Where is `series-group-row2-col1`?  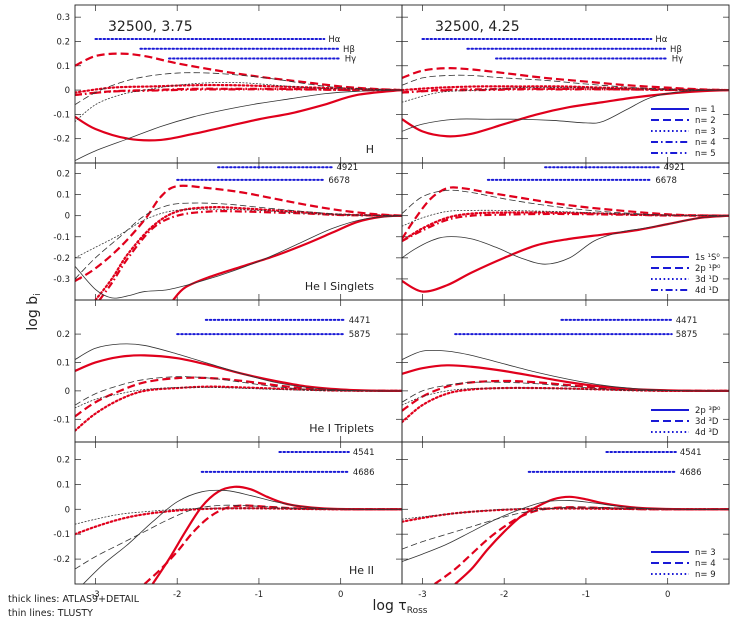 series-group-row2-col1 is located at coordinates (565, 386).